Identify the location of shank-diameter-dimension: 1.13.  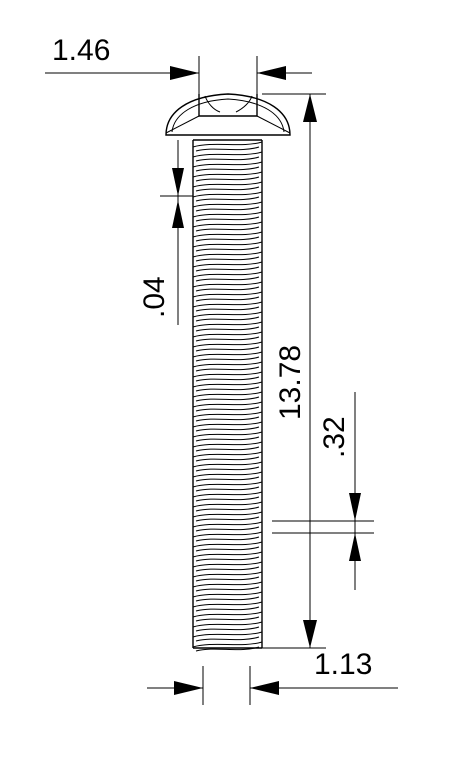
(272, 676).